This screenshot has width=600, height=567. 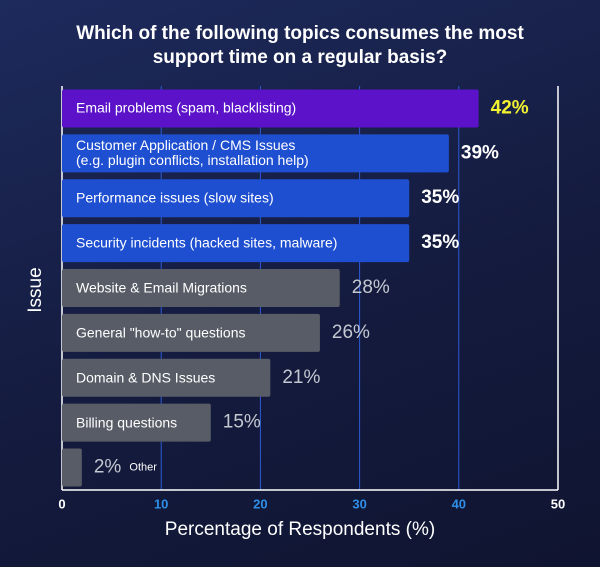 What do you see at coordinates (459, 503) in the screenshot?
I see `x-tick-label: 40` at bounding box center [459, 503].